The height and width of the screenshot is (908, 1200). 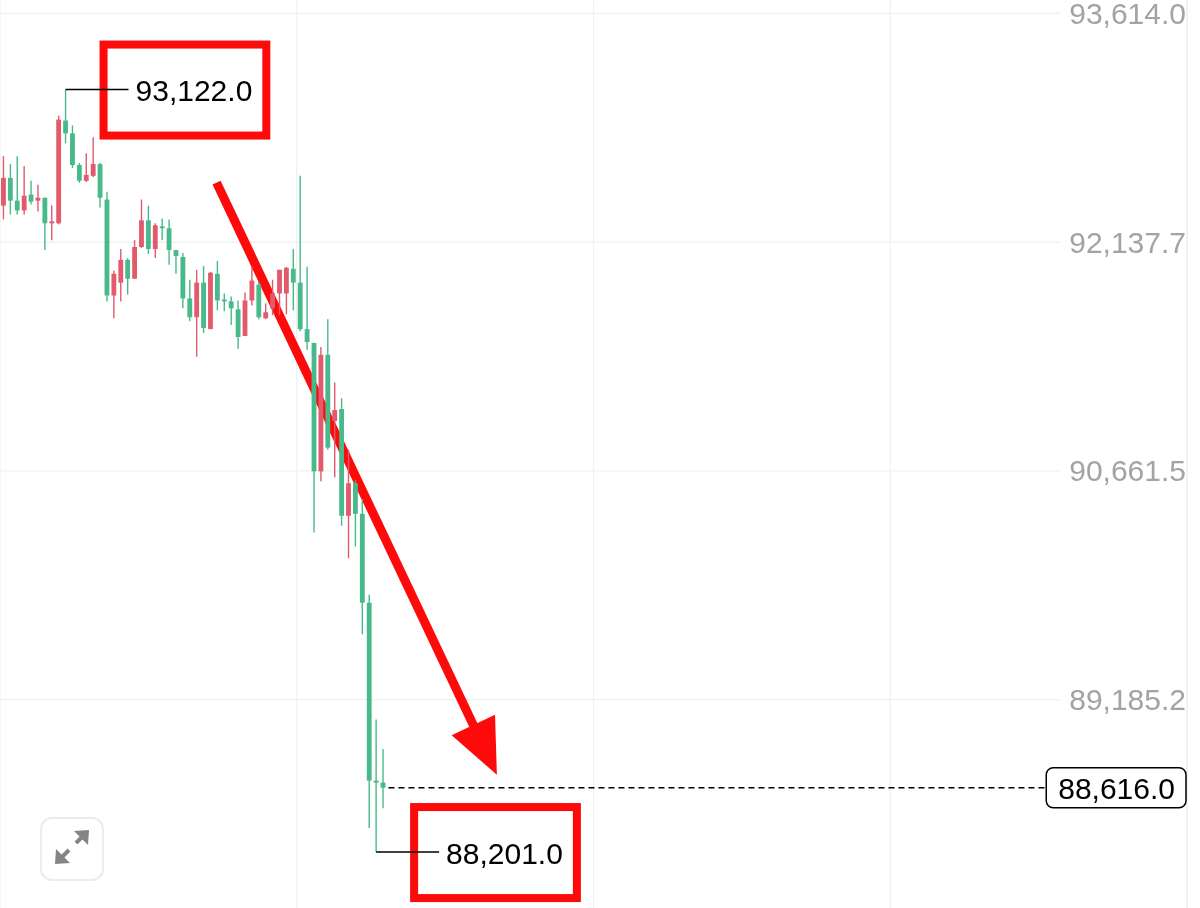 What do you see at coordinates (194, 91) in the screenshot?
I see `annotation: 93,122.0` at bounding box center [194, 91].